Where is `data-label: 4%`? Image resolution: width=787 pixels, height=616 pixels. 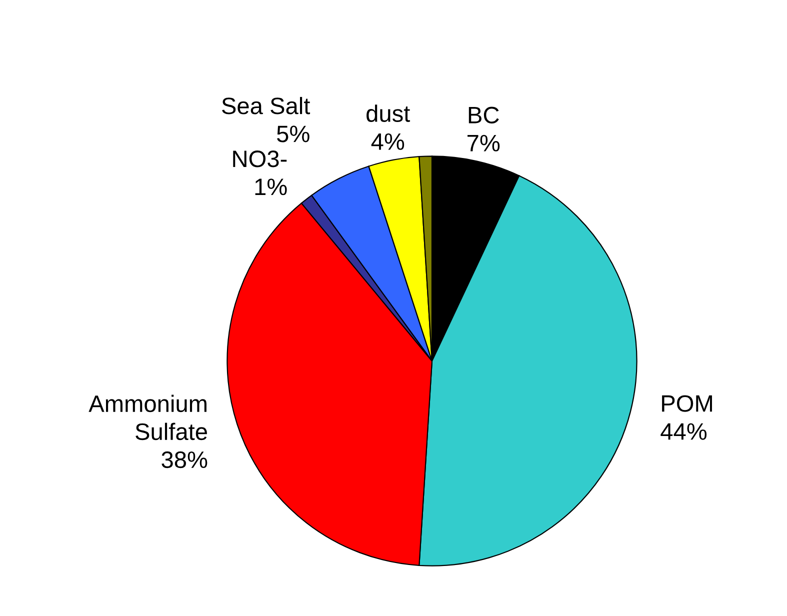 data-label: 4% is located at coordinates (387, 141).